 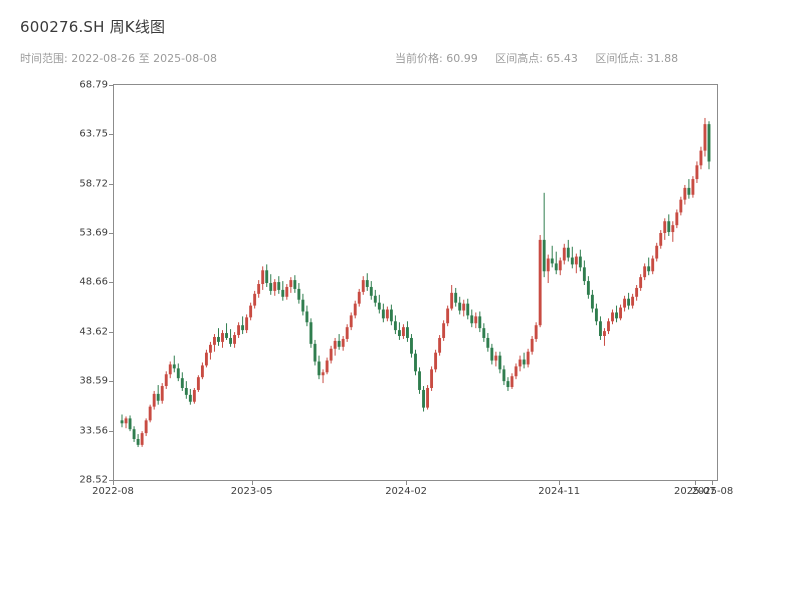 What do you see at coordinates (712, 491) in the screenshot?
I see `x-axis-tick-label: 2025-08` at bounding box center [712, 491].